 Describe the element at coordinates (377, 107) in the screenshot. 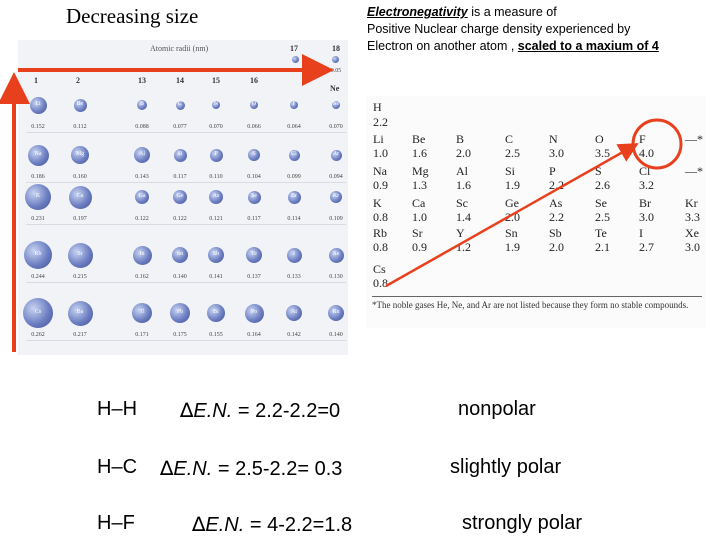

I see `en-symbol: H` at that location.